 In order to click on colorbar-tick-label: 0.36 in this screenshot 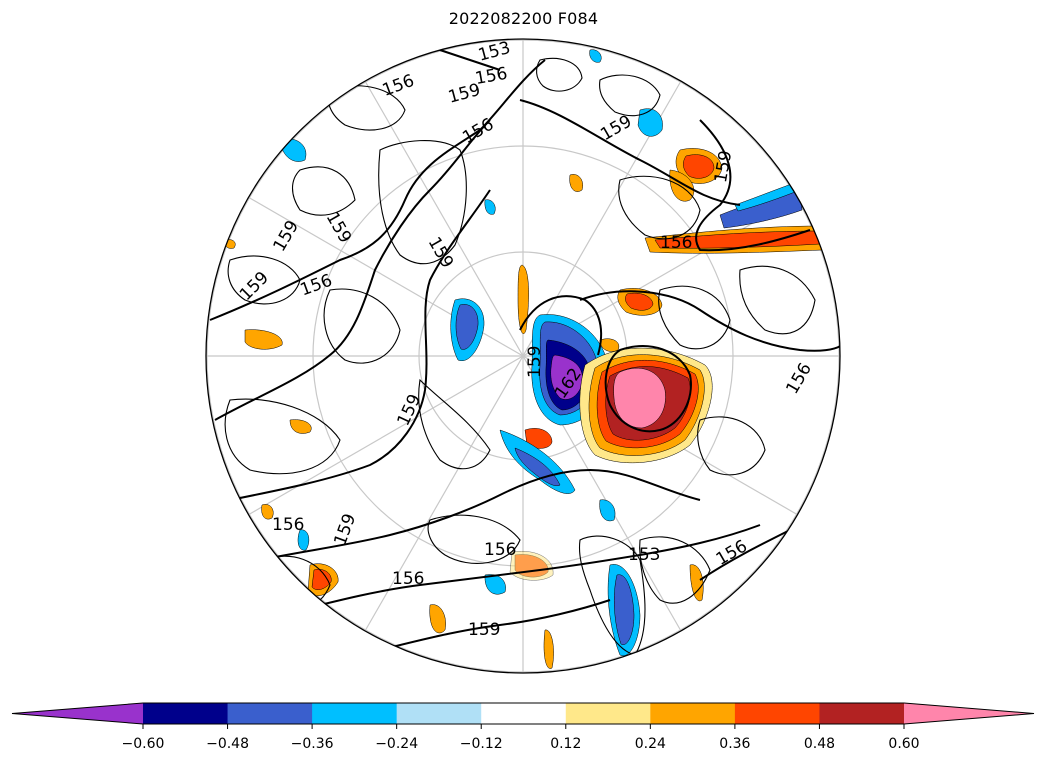, I will do `click(734, 744)`.